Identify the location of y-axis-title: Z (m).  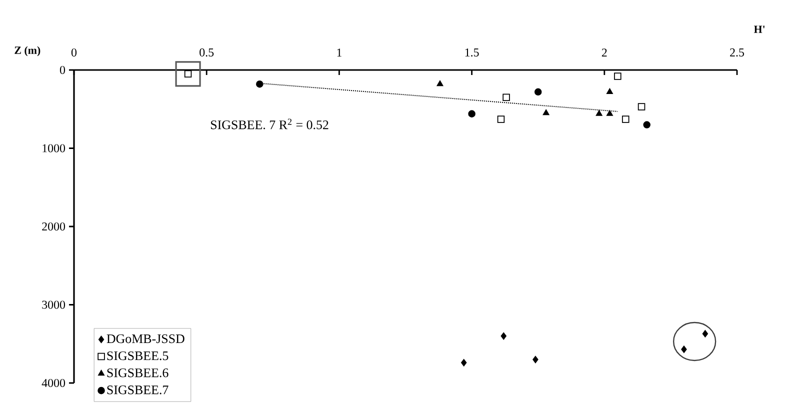
(27, 51).